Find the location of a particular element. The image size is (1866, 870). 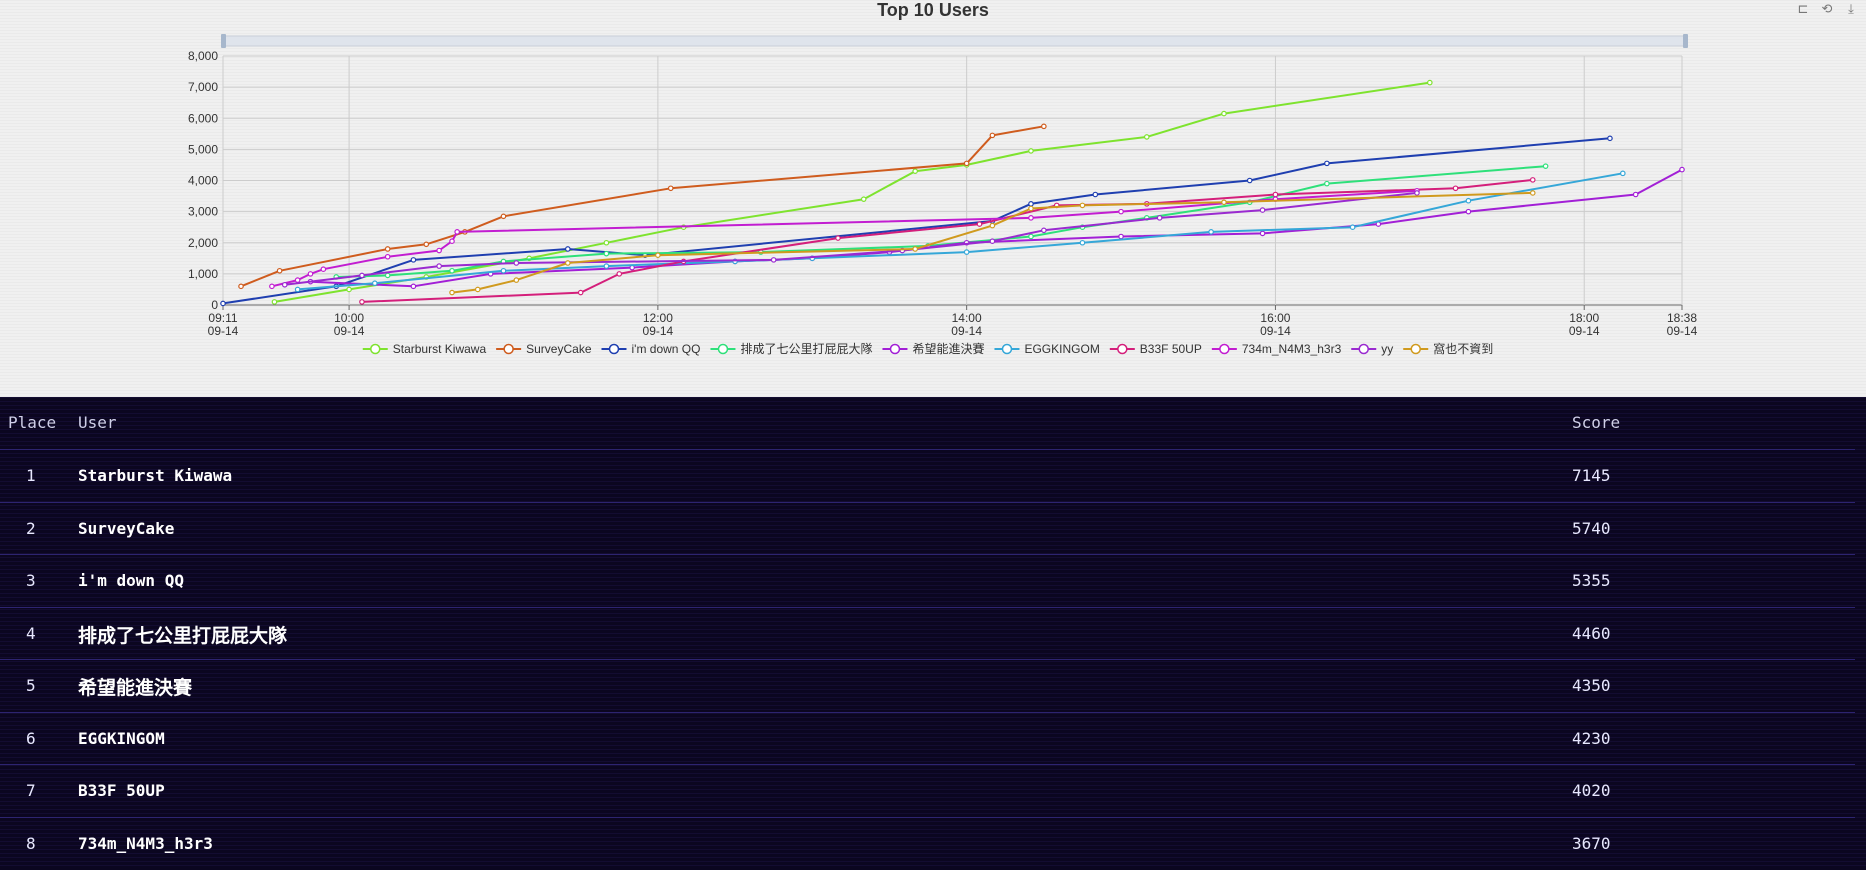

zoom-slider-handle-left is located at coordinates (223, 41).